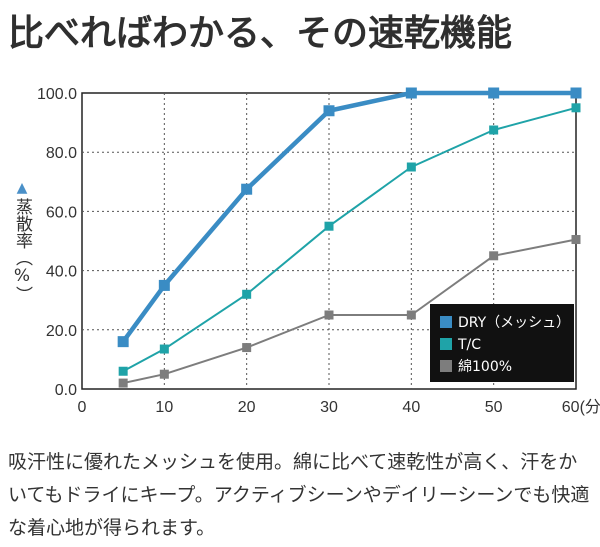 The width and height of the screenshot is (600, 547). Describe the element at coordinates (260, 33) in the screenshot. I see `page-title: 比べればわかる、その速乾機能` at that location.